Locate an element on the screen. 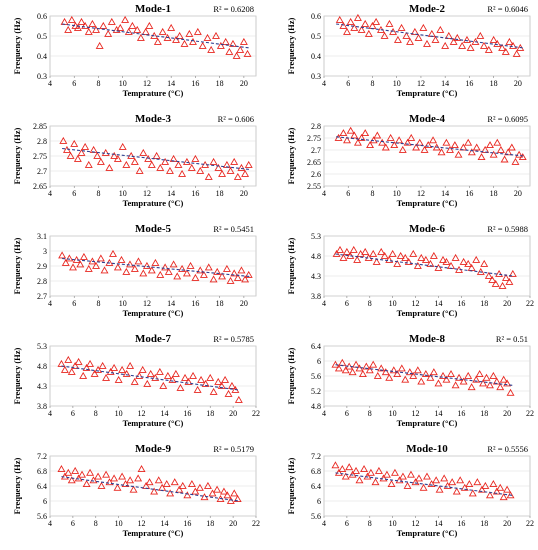  r-squared-label: R² = 0.51 is located at coordinates (512, 339).